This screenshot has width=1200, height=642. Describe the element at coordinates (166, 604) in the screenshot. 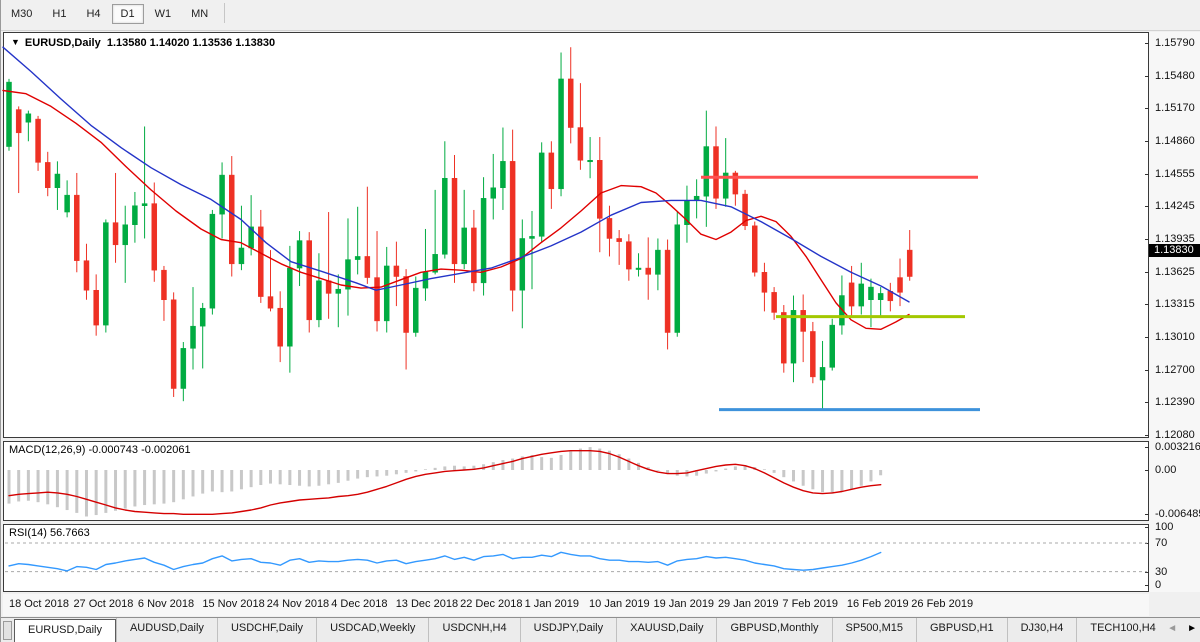

I see `date-axis-label: 6 Nov 2018` at that location.